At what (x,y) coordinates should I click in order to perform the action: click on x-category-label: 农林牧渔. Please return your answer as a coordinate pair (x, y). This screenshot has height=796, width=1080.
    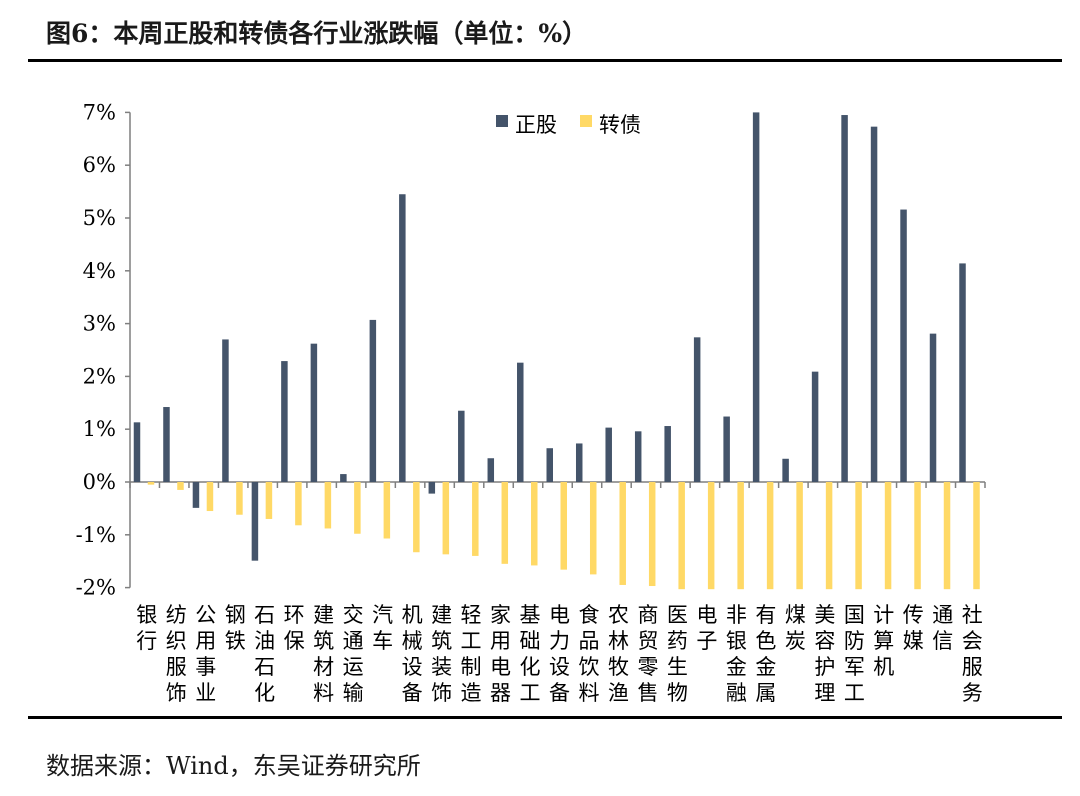
    Looking at the image, I should click on (618, 654).